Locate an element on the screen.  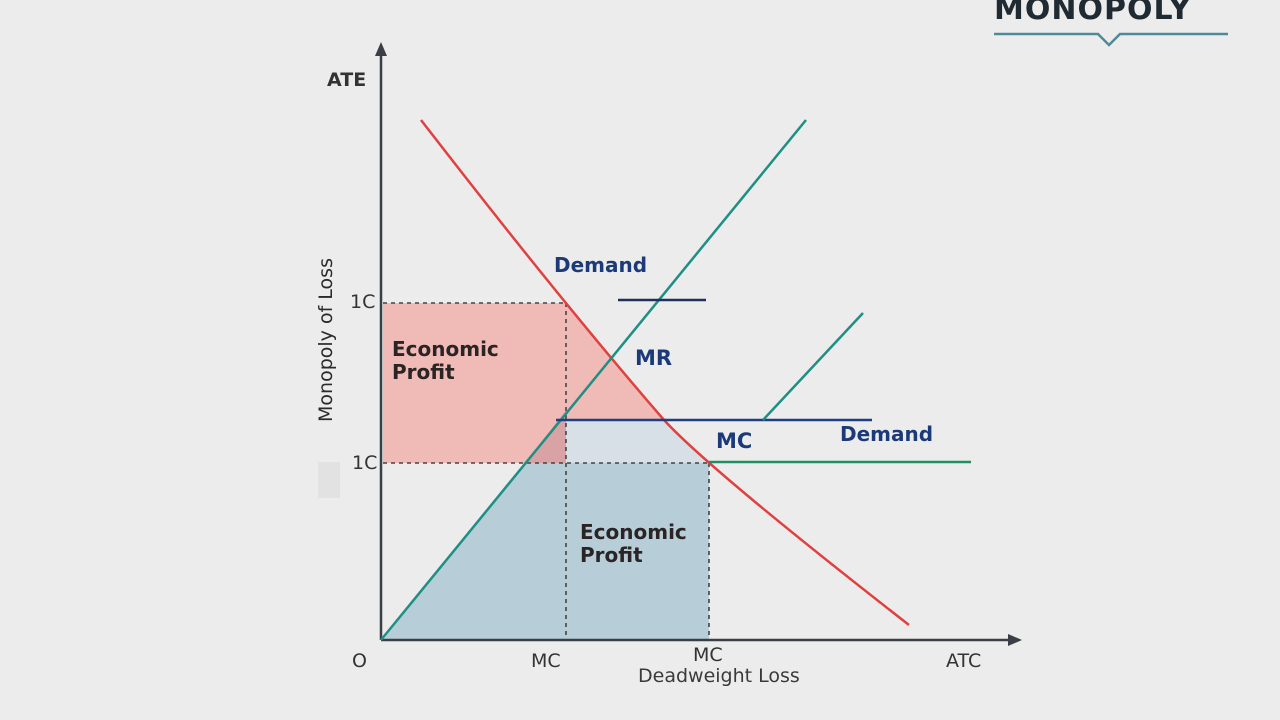
chart-title: MONOPOLY is located at coordinates (1093, 13).